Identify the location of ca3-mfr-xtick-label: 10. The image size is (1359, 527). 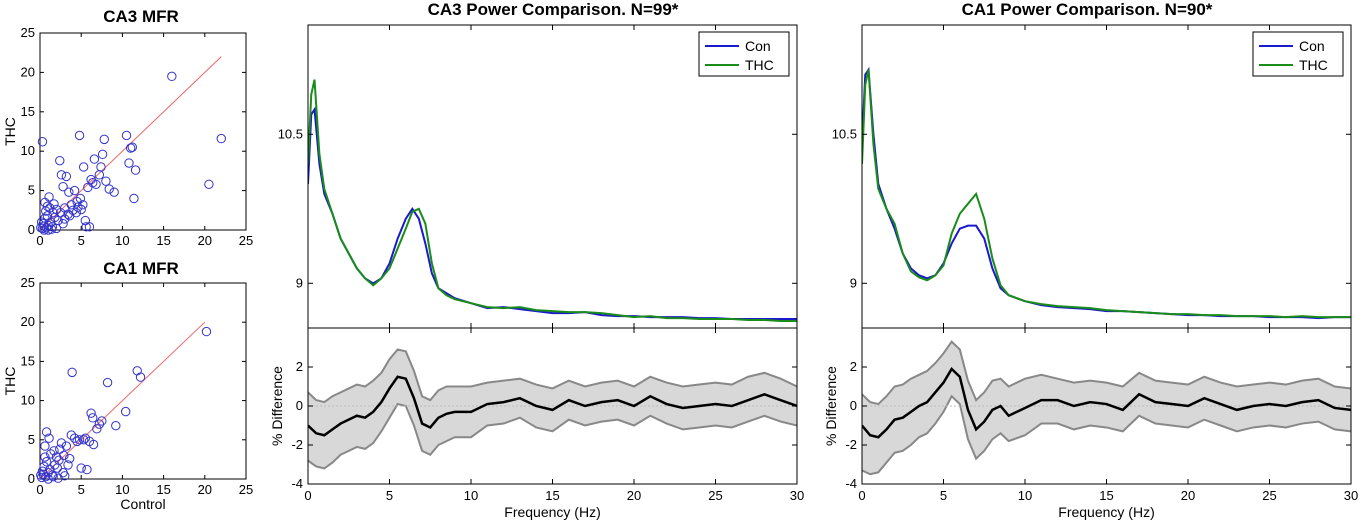
(122, 240).